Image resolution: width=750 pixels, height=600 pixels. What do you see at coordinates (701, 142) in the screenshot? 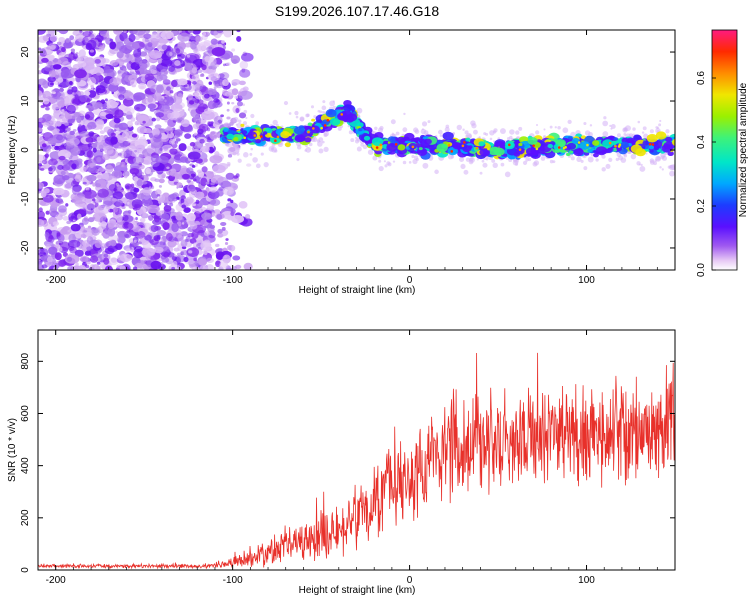
I see `colorbar-tick-label: 0.4` at bounding box center [701, 142].